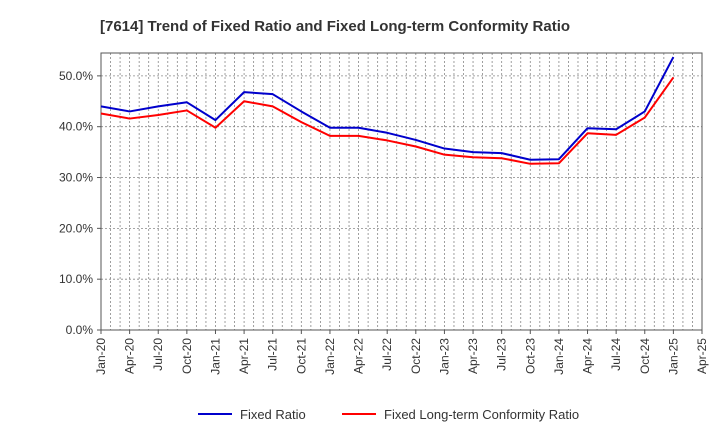  What do you see at coordinates (588, 356) in the screenshot?
I see `x-tick-label: Apr-24` at bounding box center [588, 356].